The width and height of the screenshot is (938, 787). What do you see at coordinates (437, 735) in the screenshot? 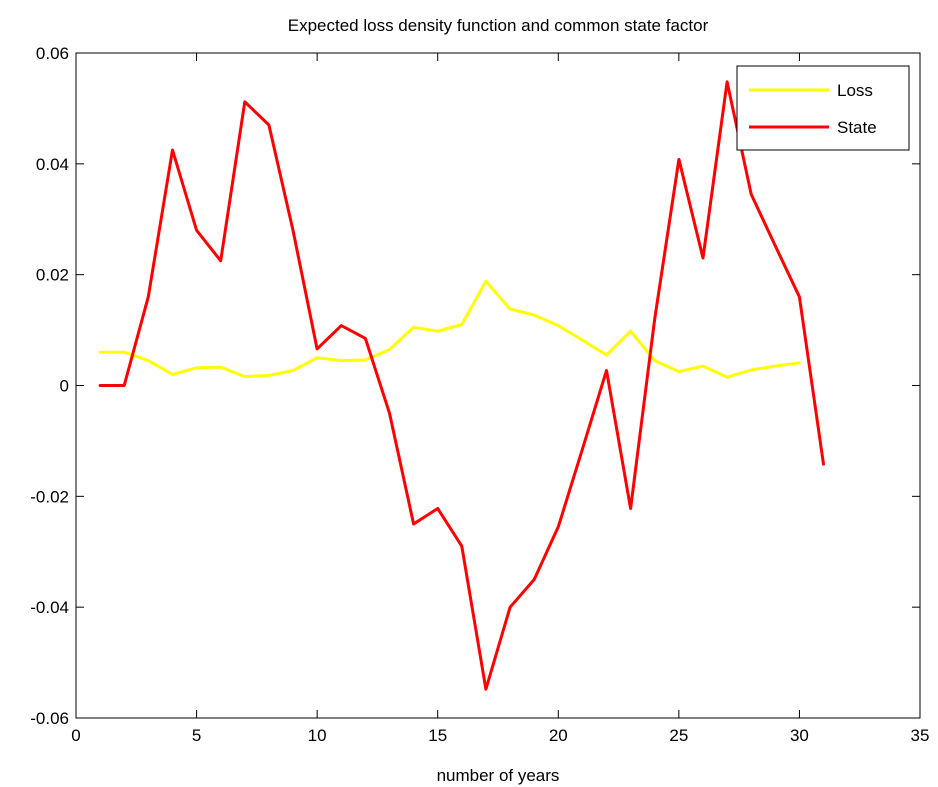
I see `x-tick-label: 15` at bounding box center [437, 735].